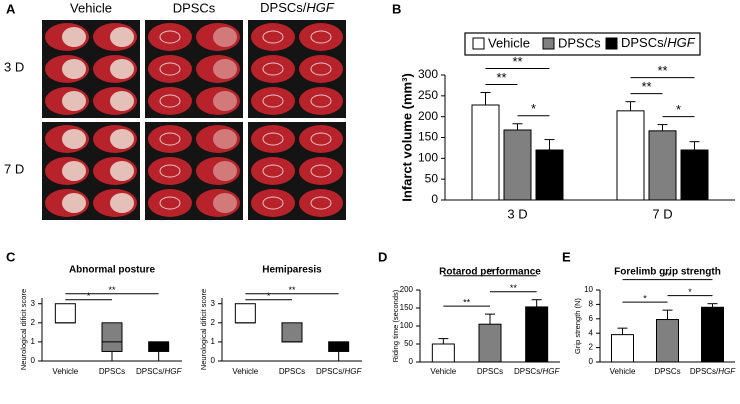 This screenshot has width=740, height=404. I want to click on chart-title: Forelimb grip strength, so click(667, 272).